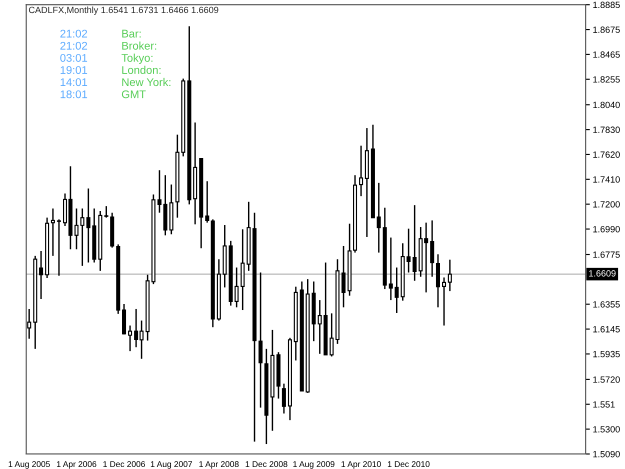  I want to click on y-tick-label: 1.8040, so click(606, 105).